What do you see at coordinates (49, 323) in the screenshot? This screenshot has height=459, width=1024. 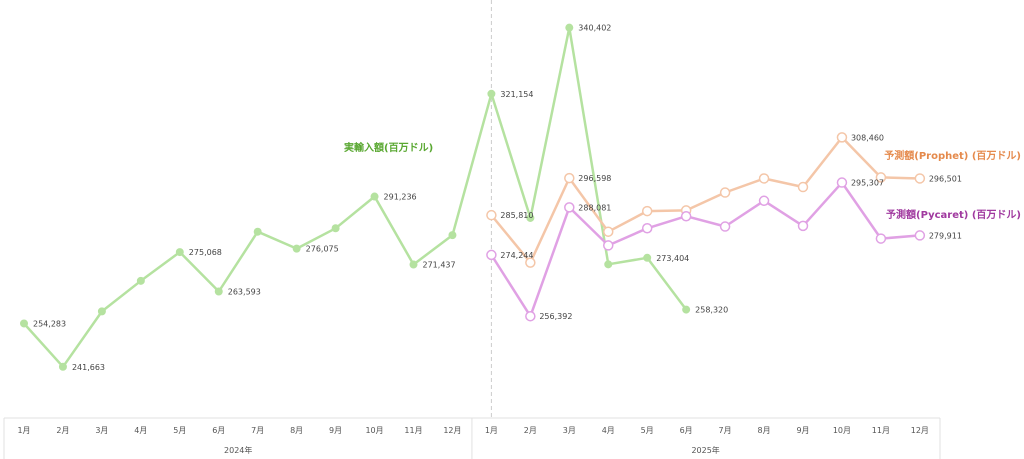 I see `data-label: 254,283` at bounding box center [49, 323].